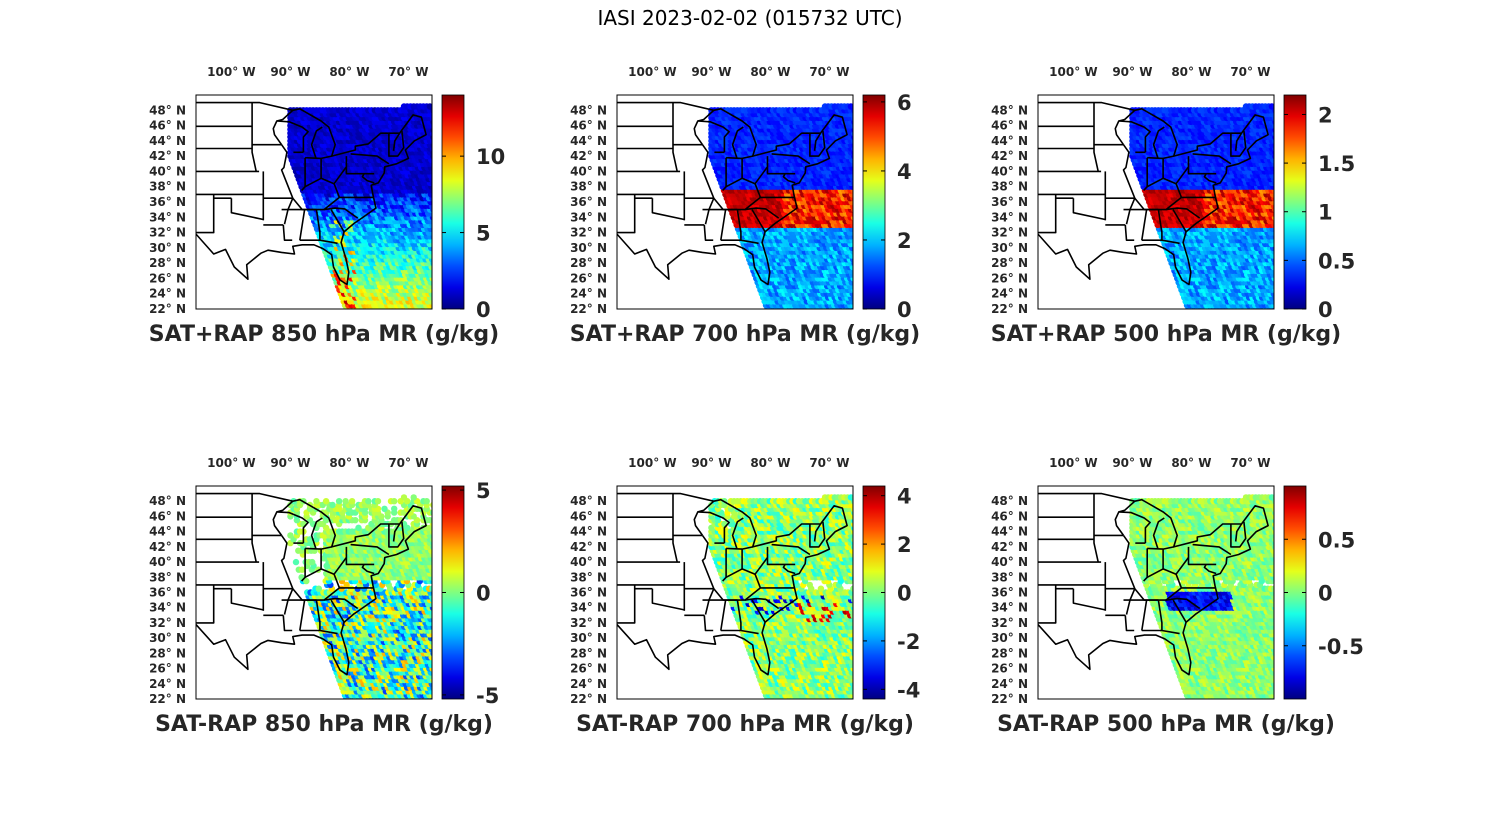 The height and width of the screenshot is (825, 1500). What do you see at coordinates (887, 206) in the screenshot?
I see `colorbar: 0 2 4 6` at bounding box center [887, 206].